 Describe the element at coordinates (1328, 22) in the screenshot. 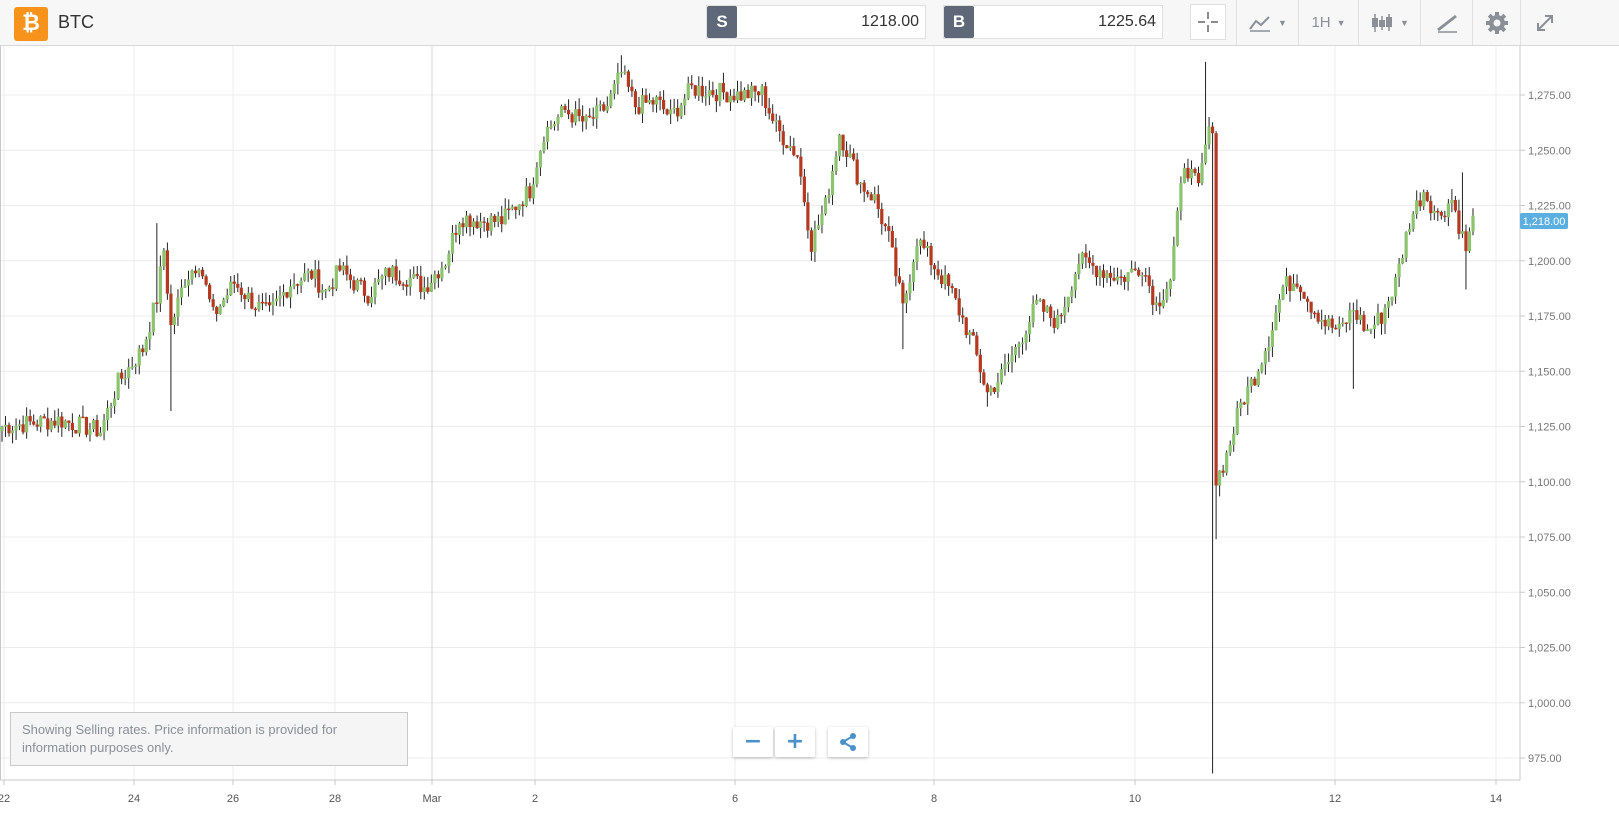

I see `timeframe-dropdown: 1H ▼` at that location.